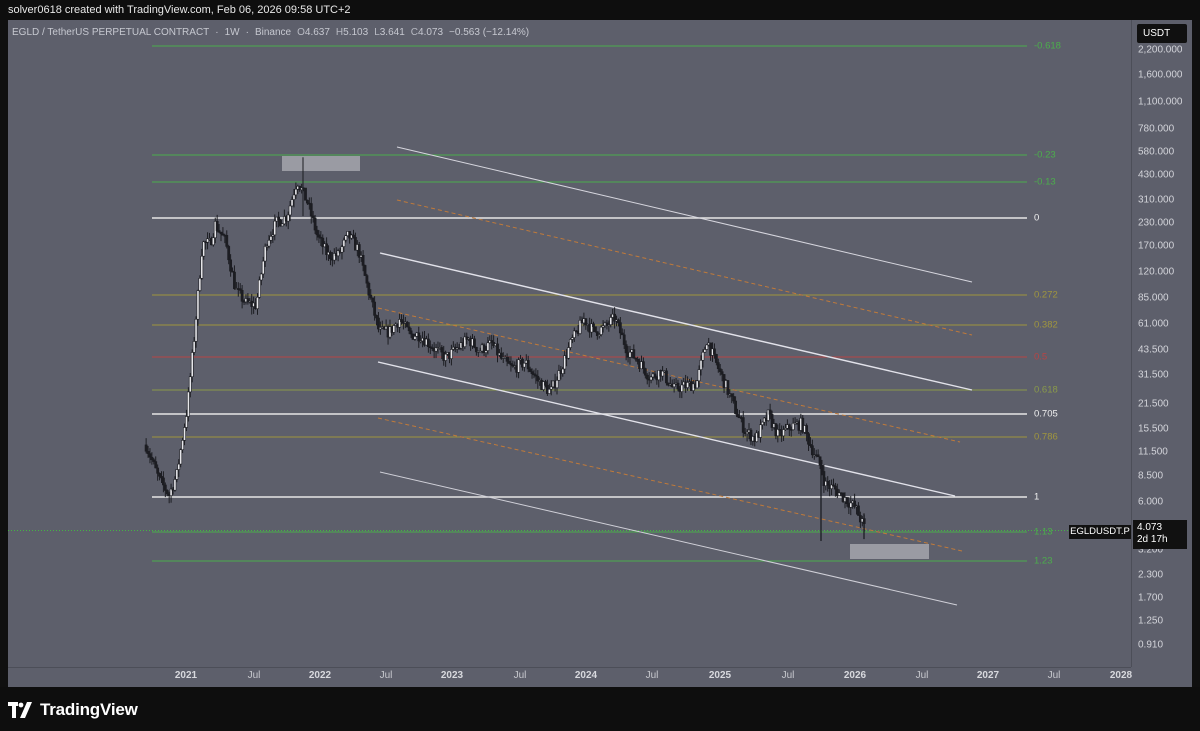 This screenshot has width=1200, height=731. What do you see at coordinates (1156, 246) in the screenshot?
I see `price-tick-label: 170.000` at bounding box center [1156, 246].